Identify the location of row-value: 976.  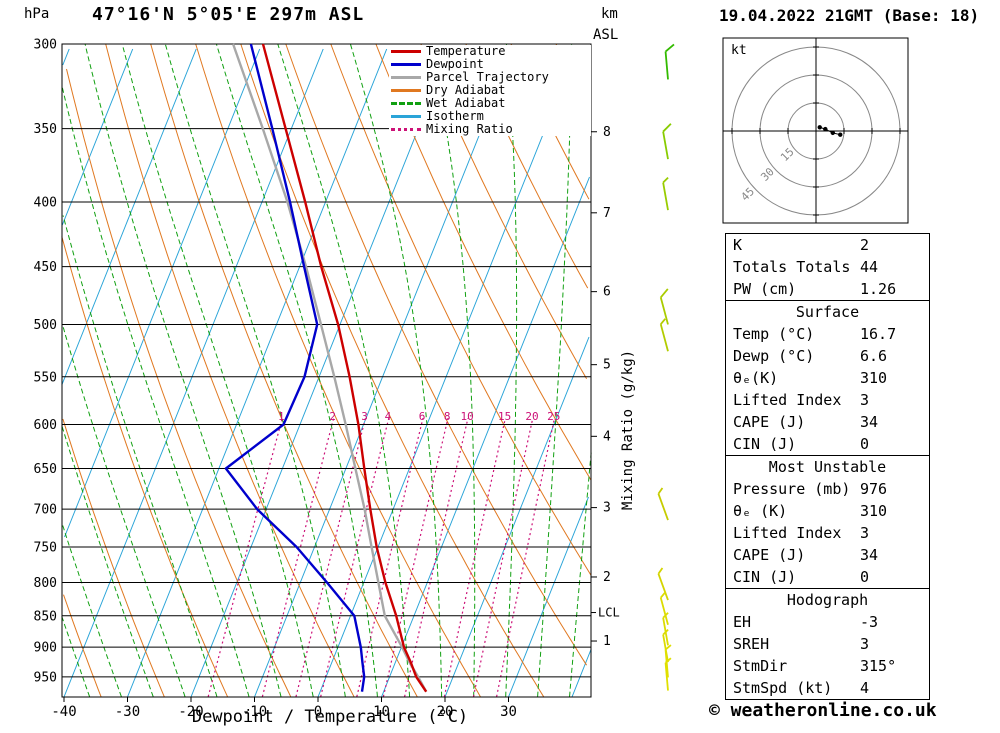
(874, 489).